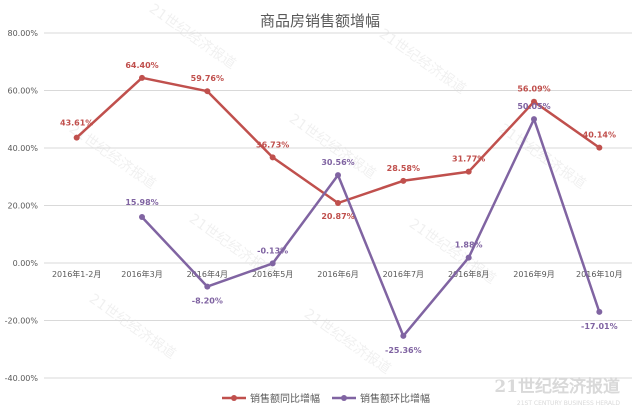  What do you see at coordinates (22, 91) in the screenshot?
I see `y-tick-label: 60.00%` at bounding box center [22, 91].